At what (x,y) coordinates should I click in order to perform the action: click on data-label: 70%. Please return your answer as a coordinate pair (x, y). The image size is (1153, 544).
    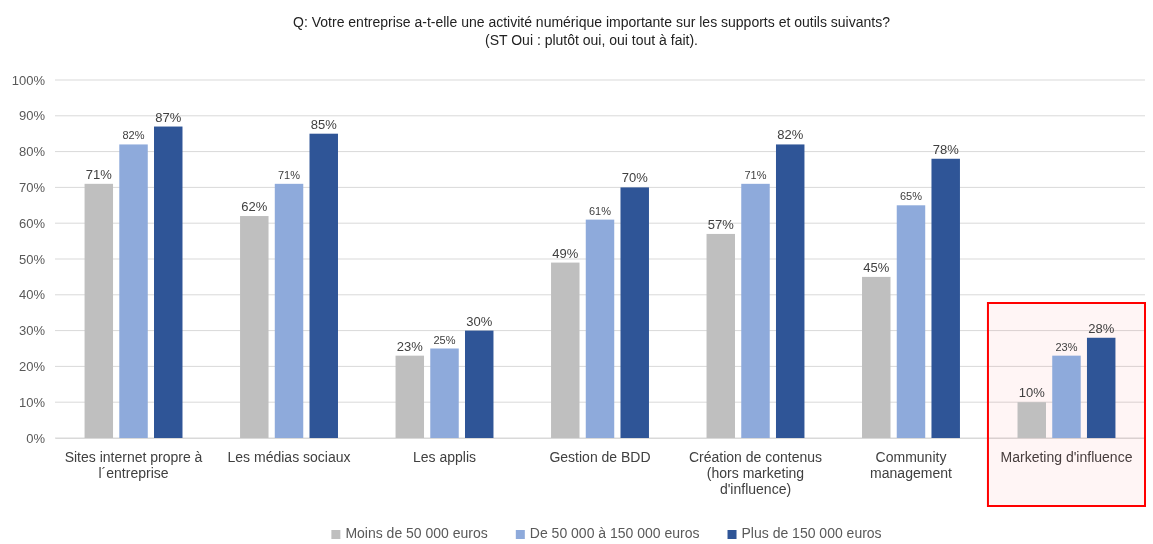
    Looking at the image, I should click on (635, 178).